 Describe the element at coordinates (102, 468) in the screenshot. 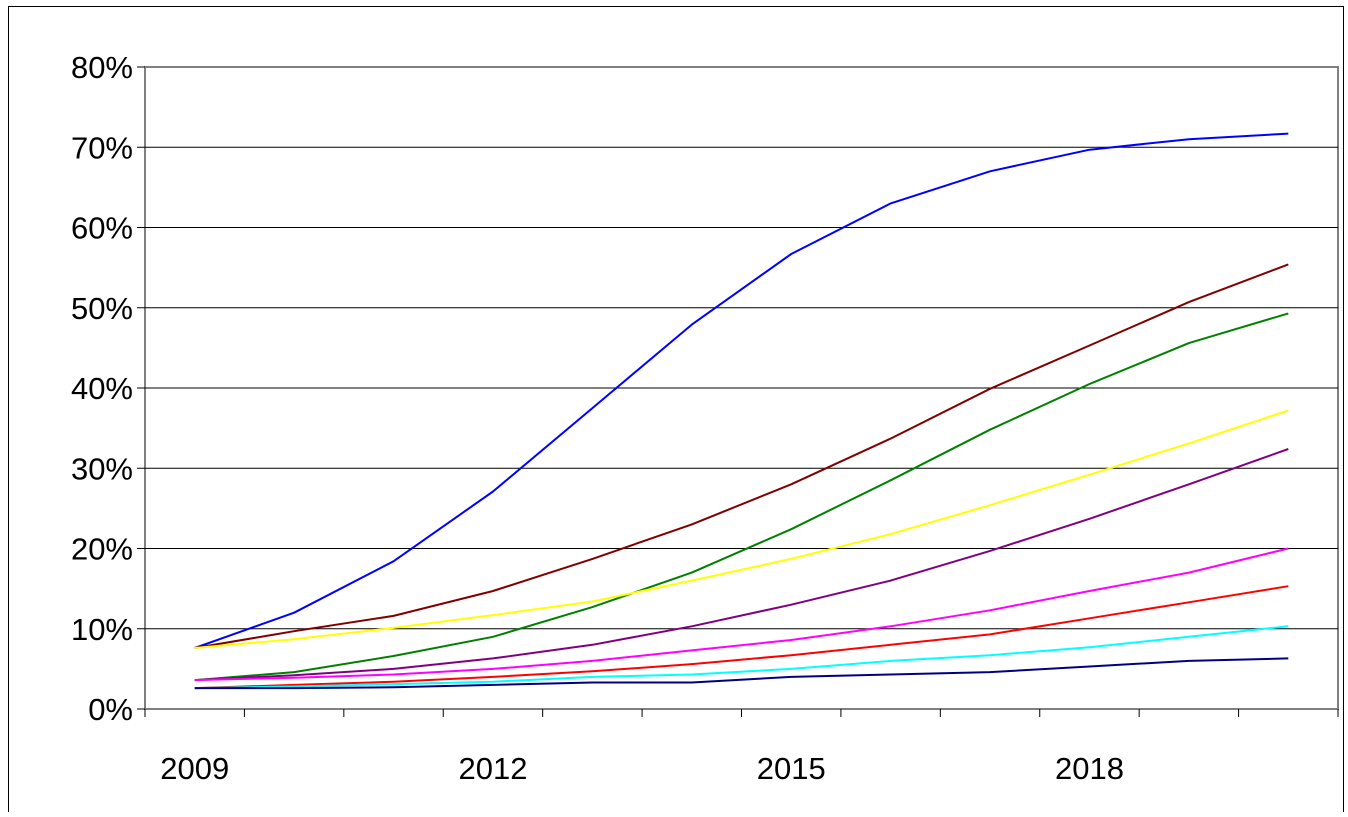

I see `y-tick-label: 30%` at that location.